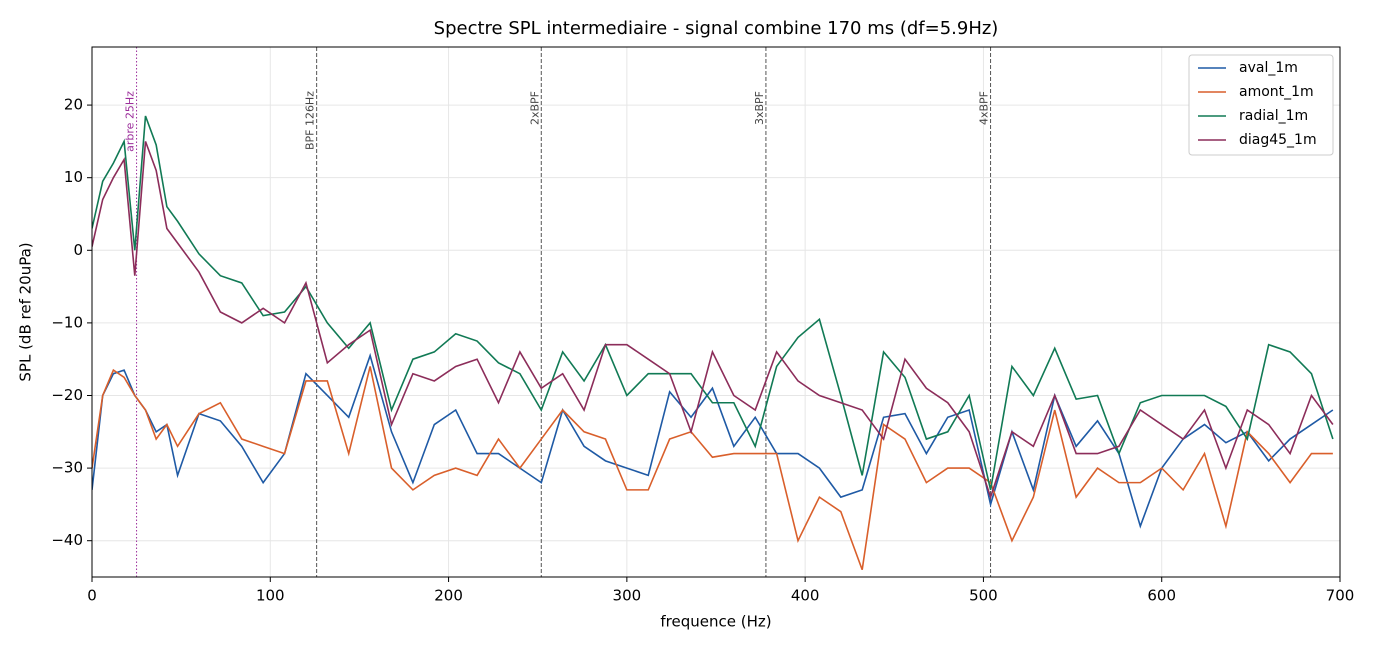  I want to click on y-tick-label: 10, so click(73, 177).